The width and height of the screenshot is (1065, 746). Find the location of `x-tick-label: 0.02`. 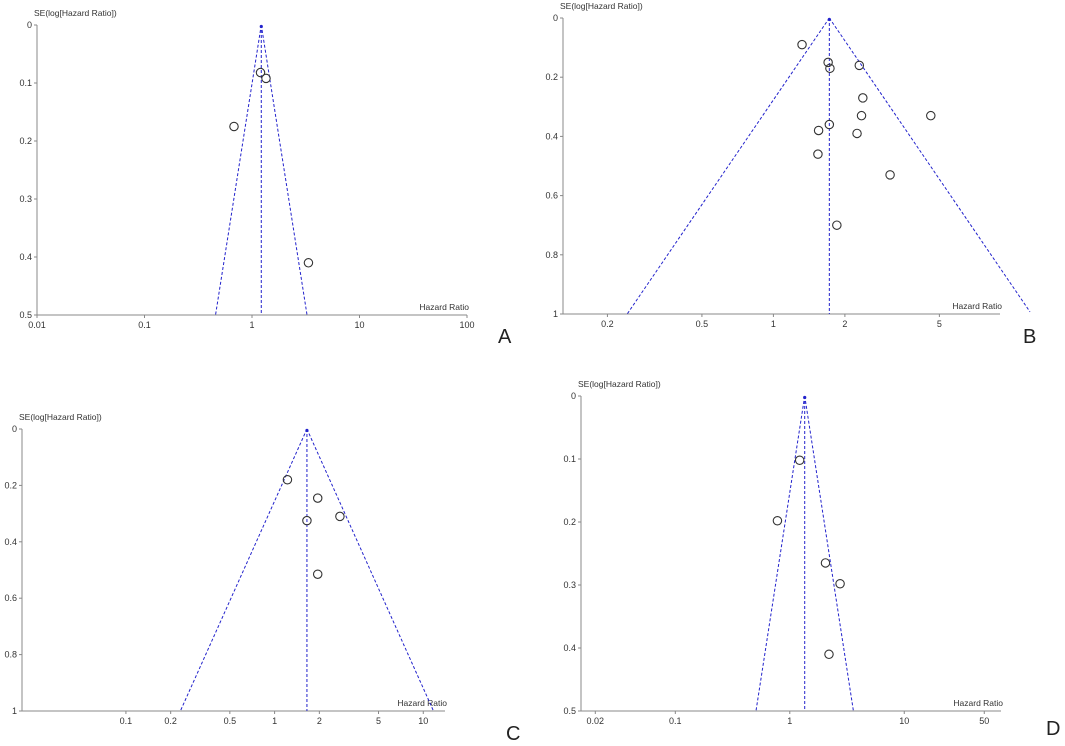

x-tick-label: 0.02 is located at coordinates (596, 721).